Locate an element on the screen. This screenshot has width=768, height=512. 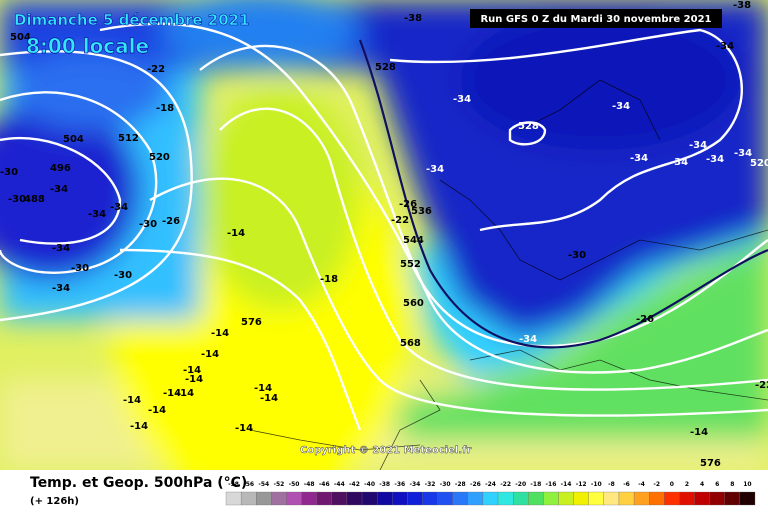
map-label: 536 is located at coordinates (421, 211).